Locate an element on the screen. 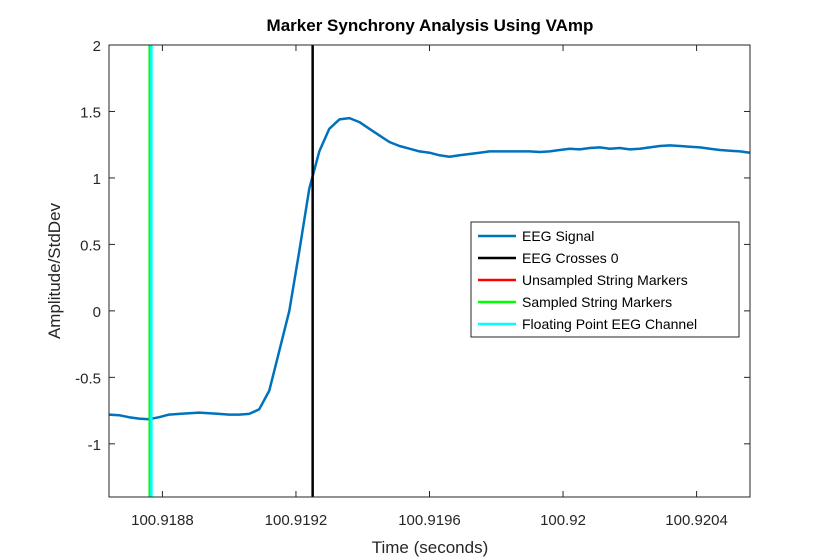 The image size is (830, 560). x-tick-label: 100.9204 is located at coordinates (696, 520).